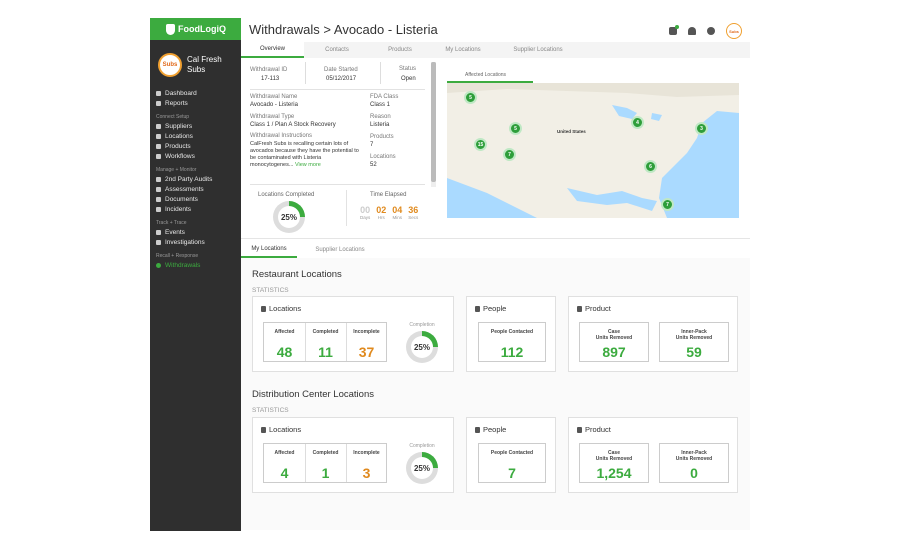  I want to click on nav-item-events: Events, so click(195, 232).